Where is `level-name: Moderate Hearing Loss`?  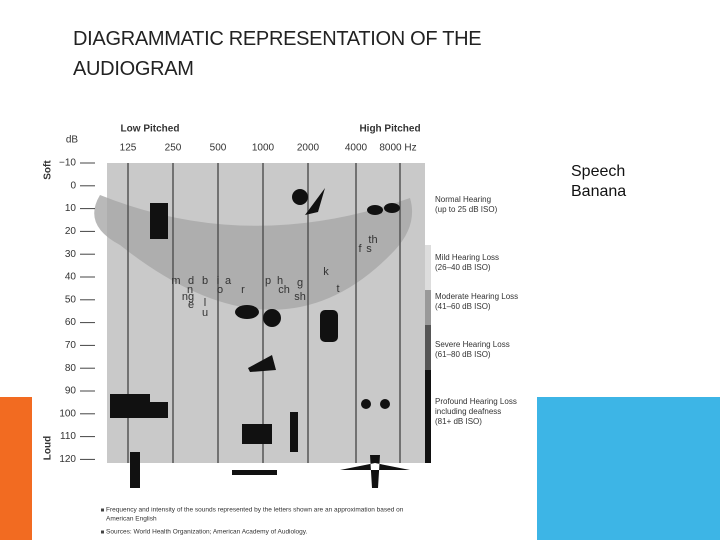 level-name: Moderate Hearing Loss is located at coordinates (476, 296).